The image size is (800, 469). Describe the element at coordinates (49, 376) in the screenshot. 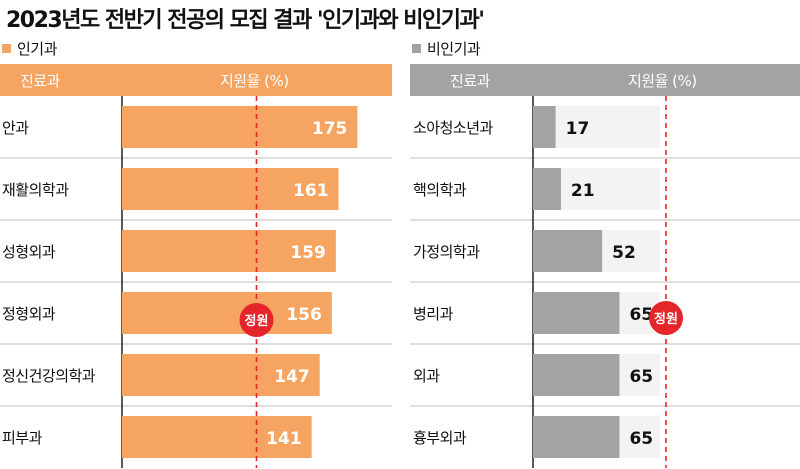

I see `category-label: 정신건강의학과` at that location.